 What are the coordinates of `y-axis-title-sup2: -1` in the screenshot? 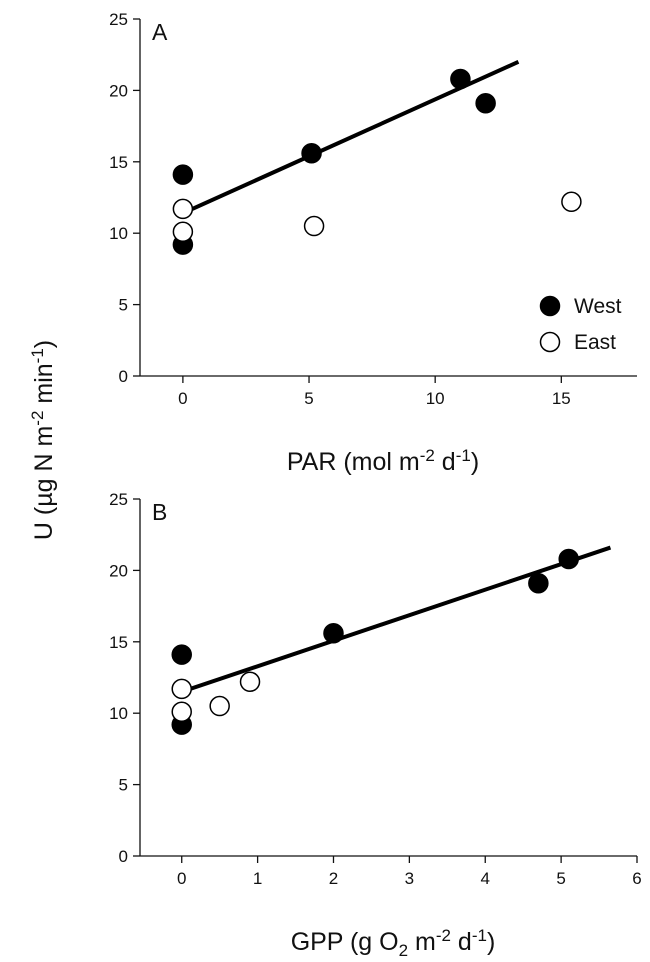 It's located at (37, 355).